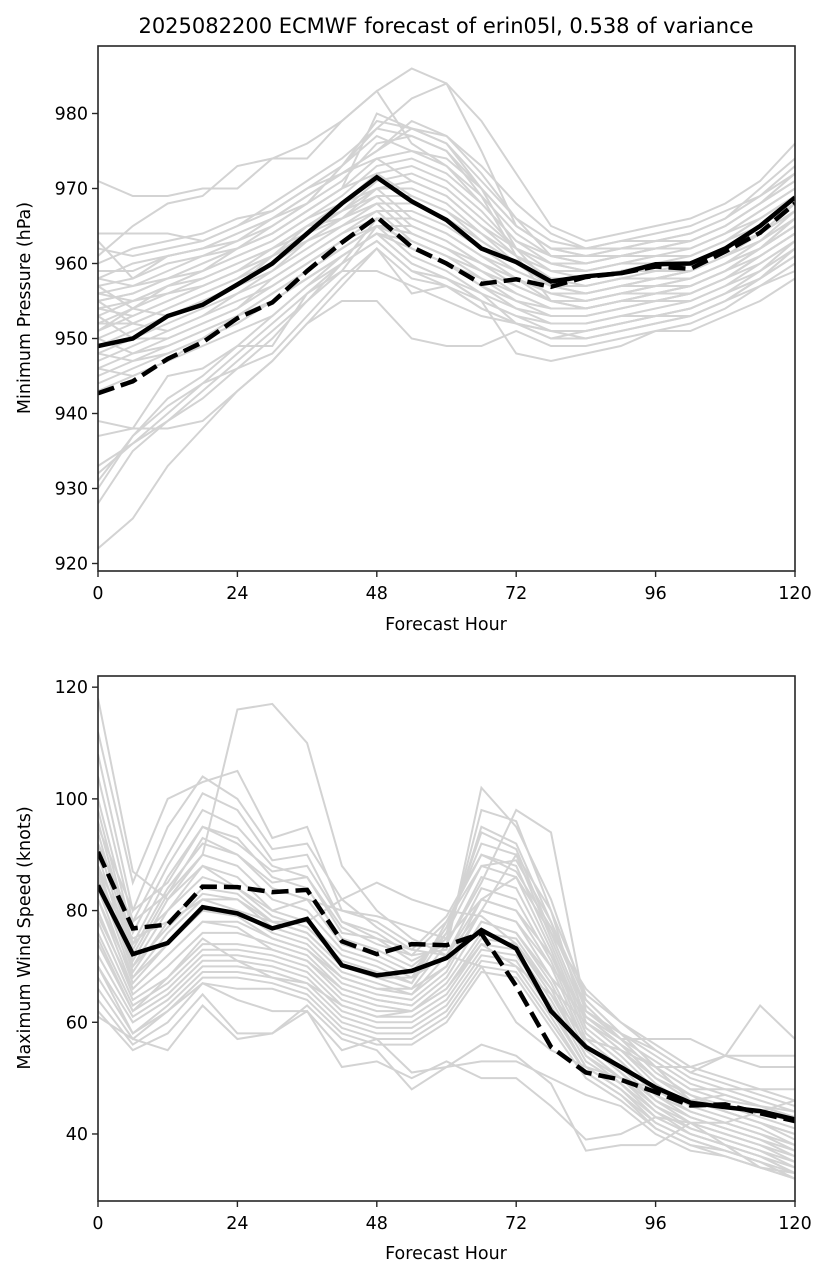  I want to click on pressure-x-tick-label: 24, so click(237, 594).